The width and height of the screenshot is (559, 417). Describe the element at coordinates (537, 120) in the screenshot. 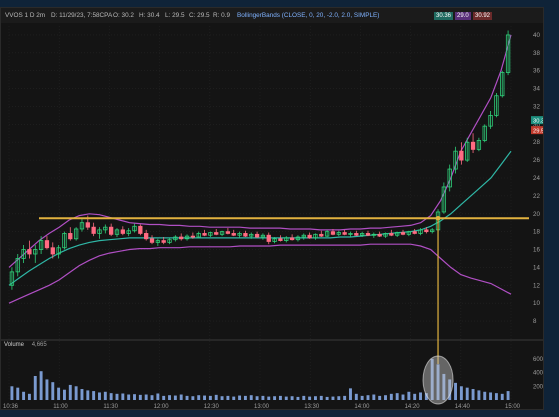

I see `last-price-badge` at that location.